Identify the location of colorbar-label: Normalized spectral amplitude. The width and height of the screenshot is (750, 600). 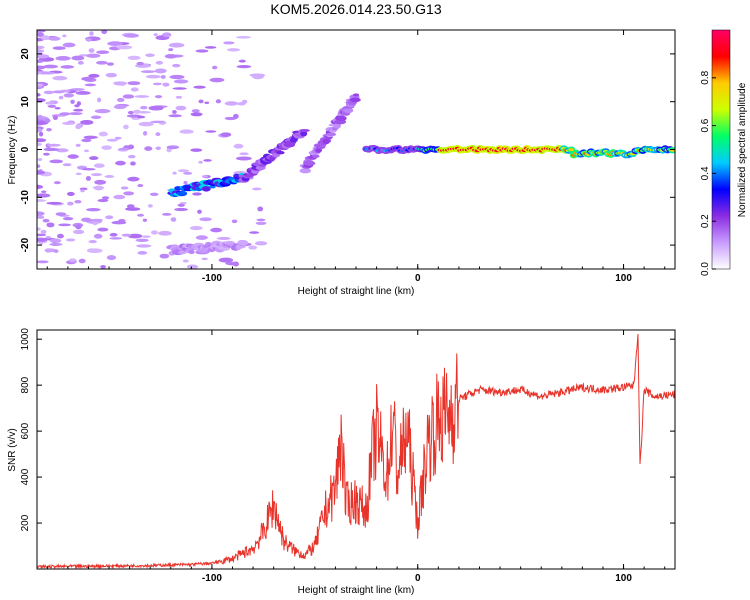
(742, 149).